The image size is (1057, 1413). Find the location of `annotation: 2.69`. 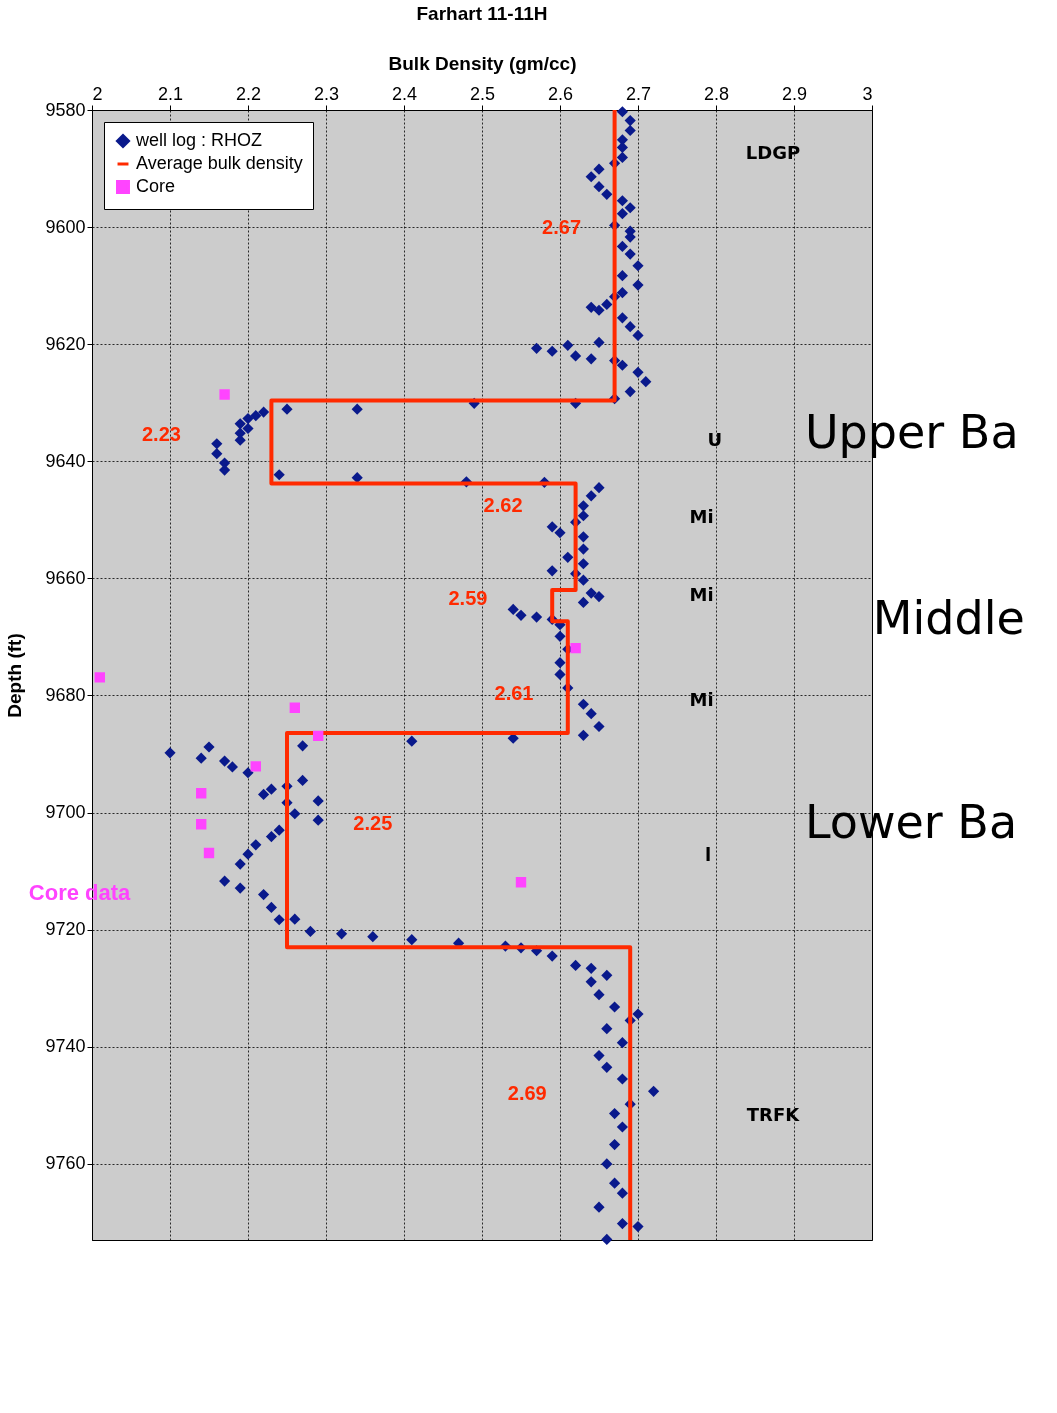

annotation: 2.69 is located at coordinates (527, 1093).